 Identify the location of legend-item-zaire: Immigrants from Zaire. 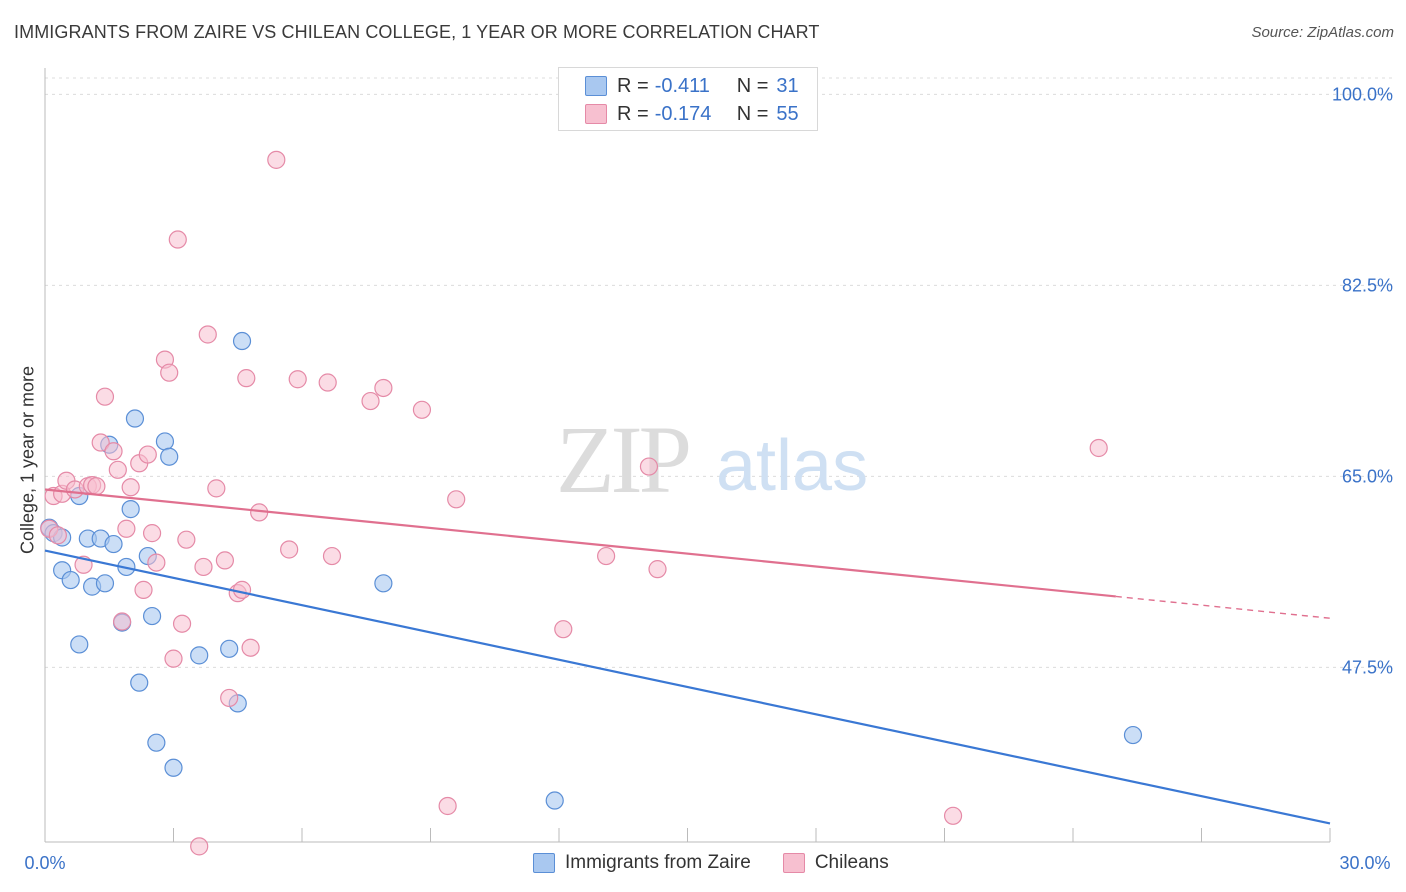
(642, 863).